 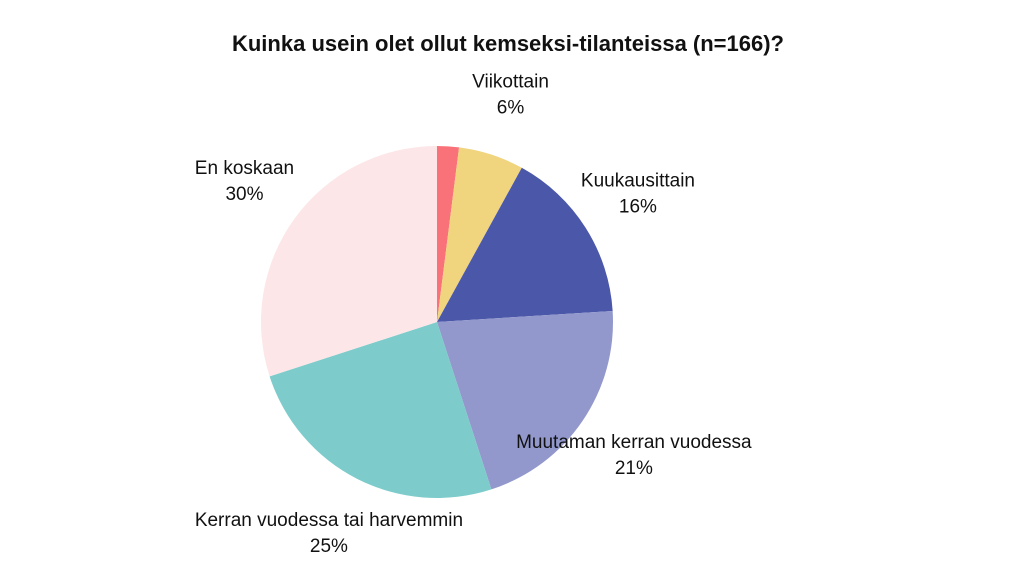 What do you see at coordinates (634, 468) in the screenshot?
I see `slice-value-label: 21%` at bounding box center [634, 468].